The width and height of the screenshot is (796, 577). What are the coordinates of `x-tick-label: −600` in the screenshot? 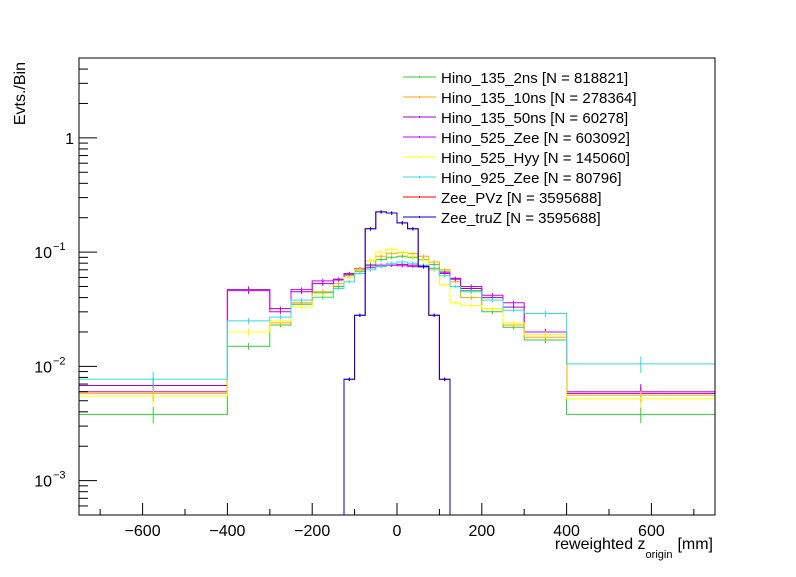 It's located at (143, 531).